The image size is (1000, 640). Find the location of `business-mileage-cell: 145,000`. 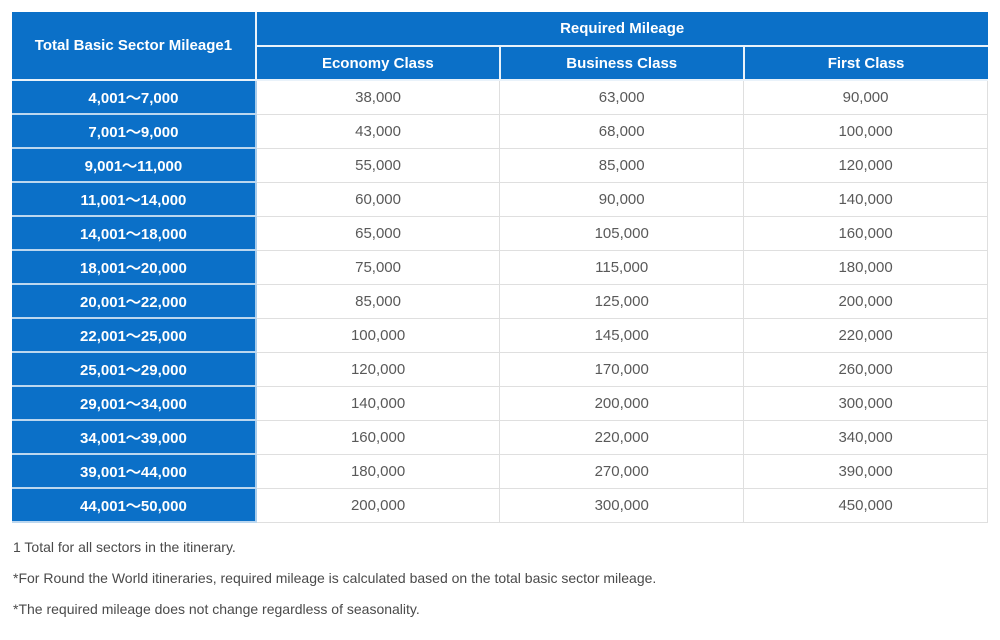

business-mileage-cell: 145,000 is located at coordinates (622, 335).